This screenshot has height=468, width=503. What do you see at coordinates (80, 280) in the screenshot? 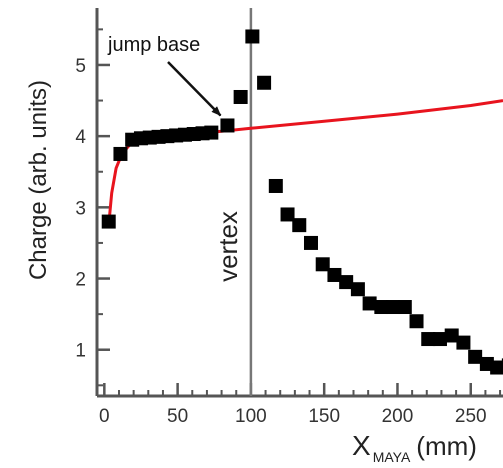
I see `y-tick-label: 2` at bounding box center [80, 280].